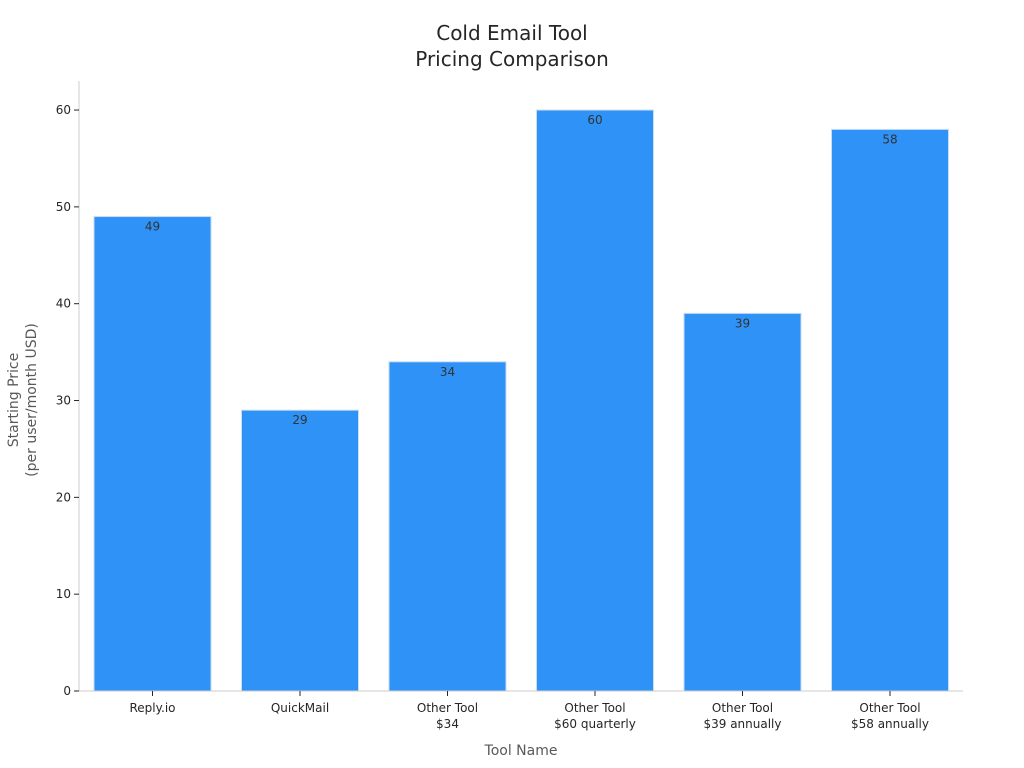  Describe the element at coordinates (68, 389) in the screenshot. I see `y-axis: 0 10 20 30 40 50 60` at that location.